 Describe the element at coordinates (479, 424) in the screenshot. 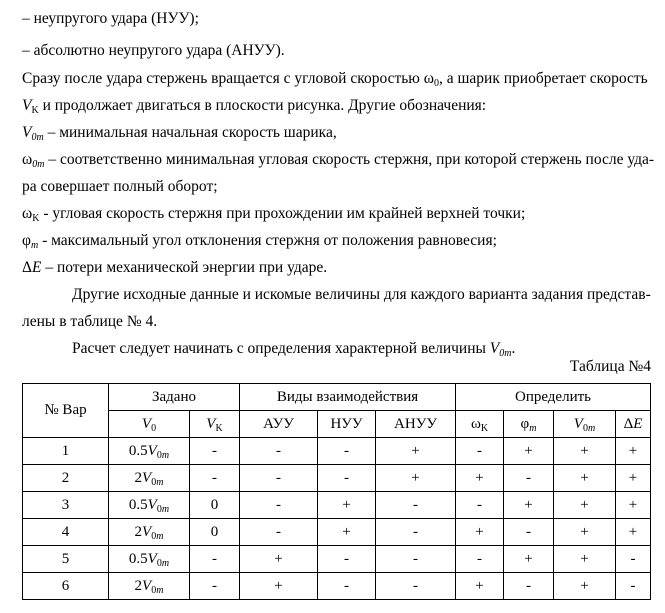

I see `subheader-cell: ωK` at that location.